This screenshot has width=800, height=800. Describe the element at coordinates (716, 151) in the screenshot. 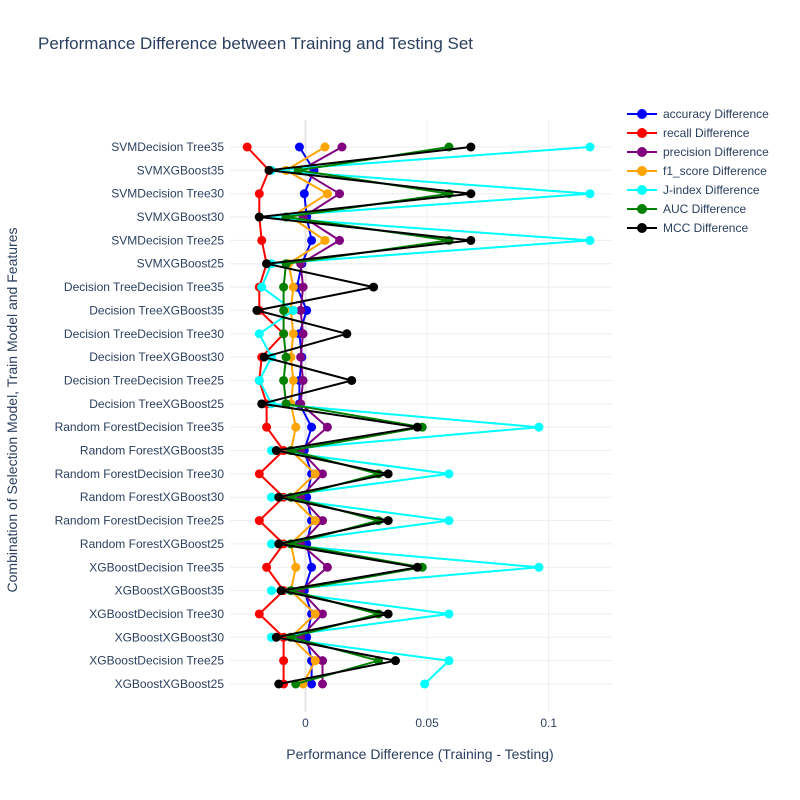

I see `legend-label: precision Difference` at that location.